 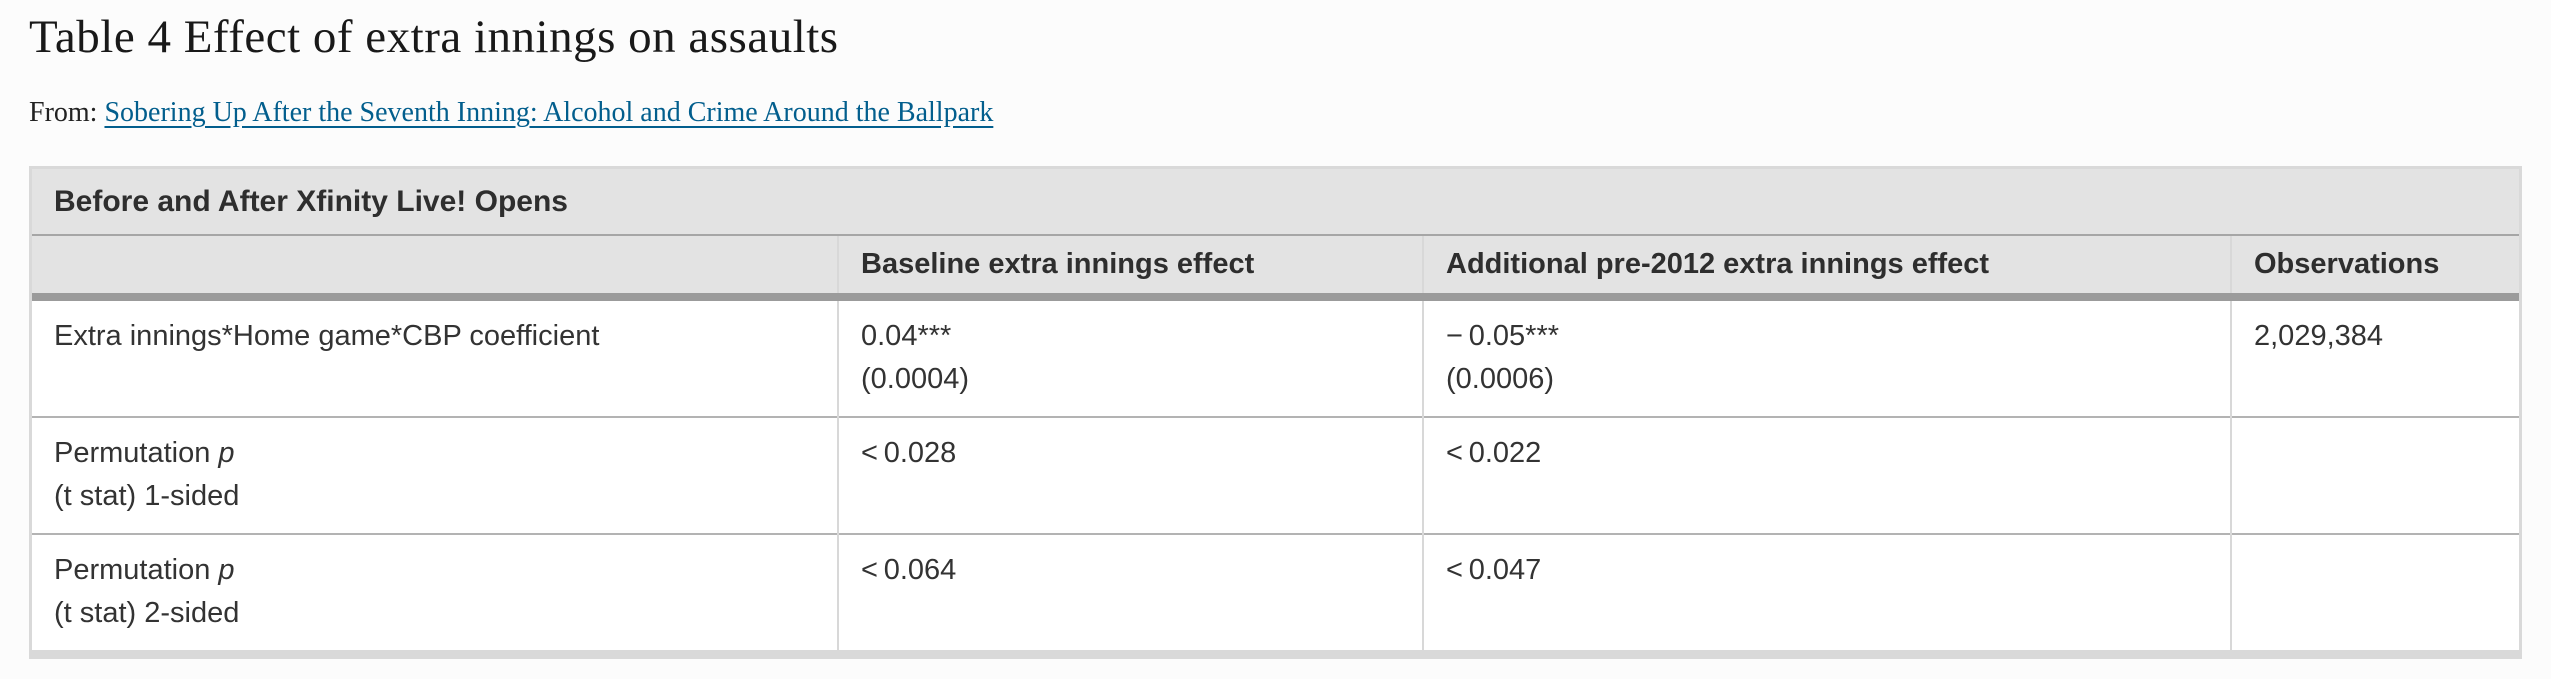 I want to click on column-header-observations: Observations, so click(x=2374, y=267).